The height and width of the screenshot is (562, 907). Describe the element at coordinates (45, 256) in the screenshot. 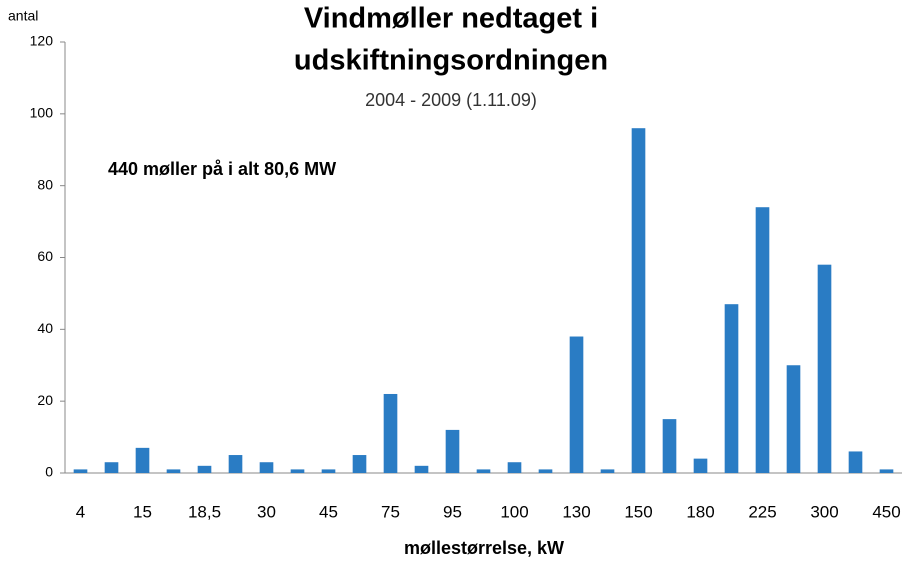

I see `y-tick-label: 60` at that location.